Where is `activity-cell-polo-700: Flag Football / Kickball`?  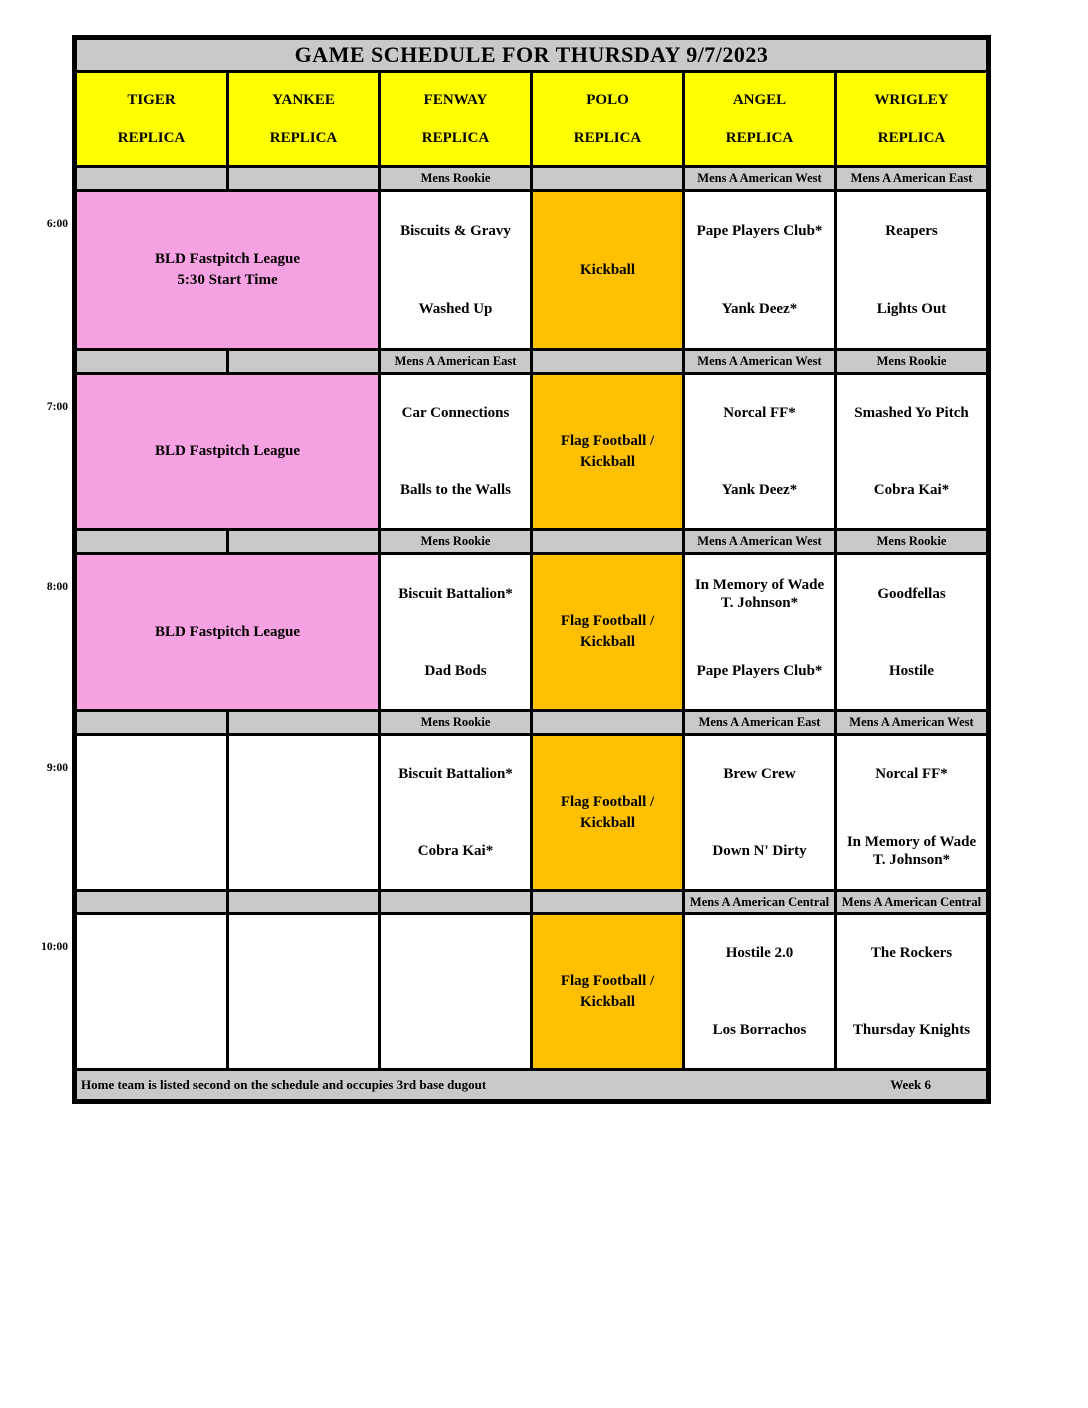
activity-cell-polo-700: Flag Football / Kickball is located at coordinates (607, 451).